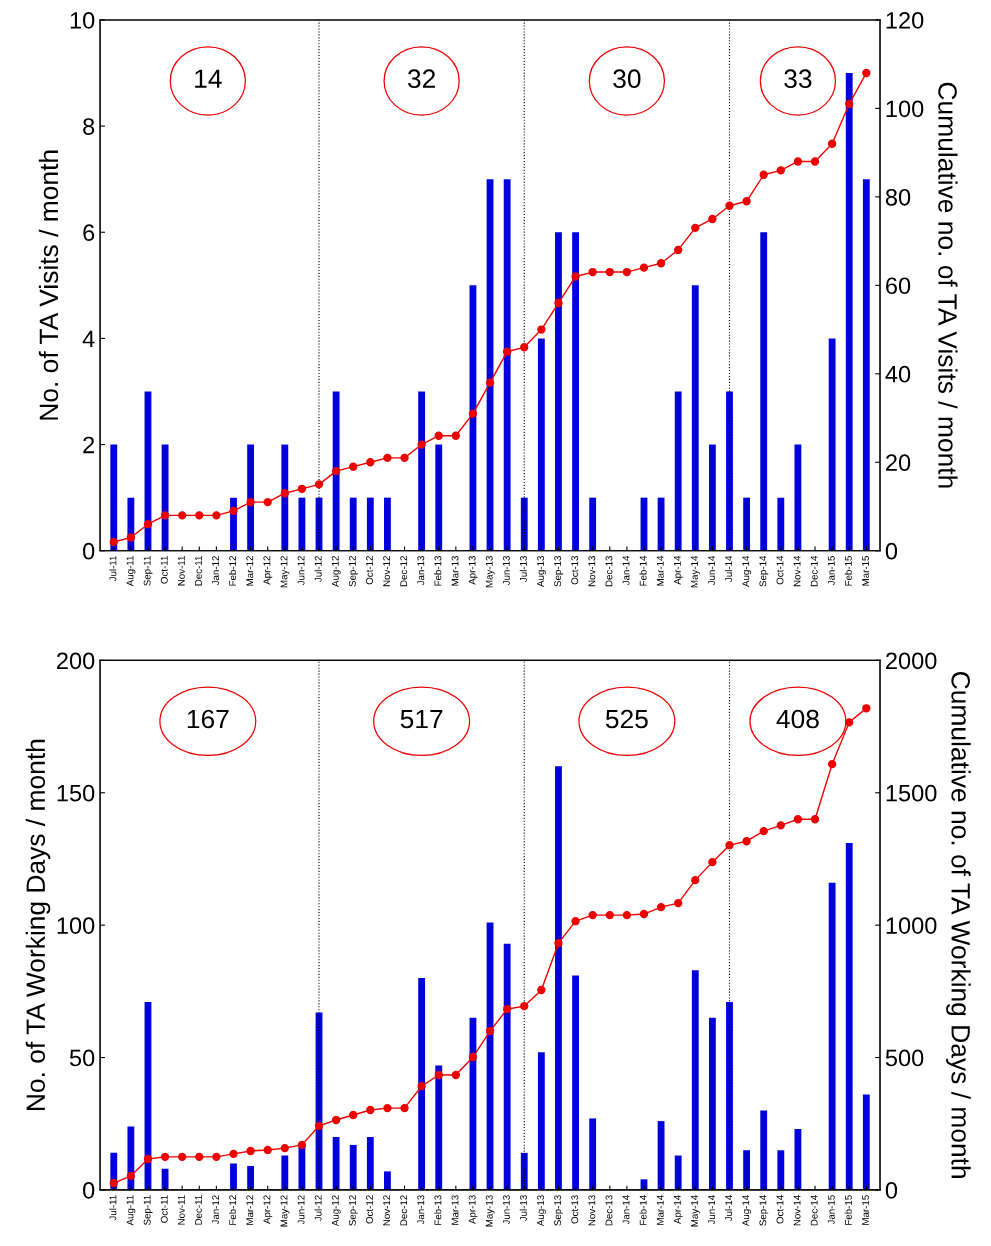 The image size is (991, 1246). I want to click on x-tick-label: Aug-14, so click(747, 571).